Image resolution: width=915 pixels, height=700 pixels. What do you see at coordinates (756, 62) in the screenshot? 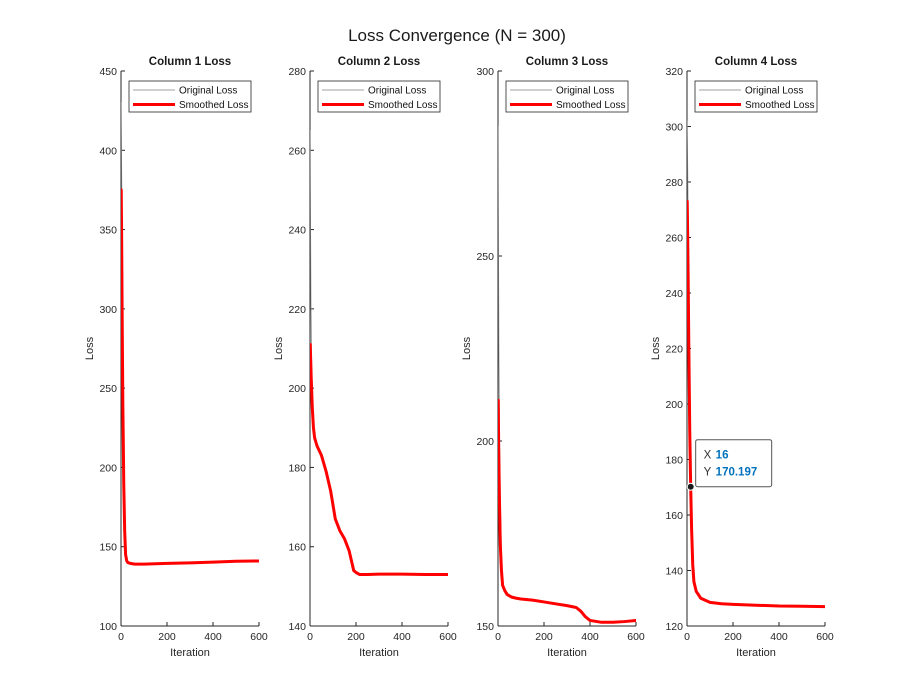
I see `subplot-title: Column 4 Loss` at bounding box center [756, 62].